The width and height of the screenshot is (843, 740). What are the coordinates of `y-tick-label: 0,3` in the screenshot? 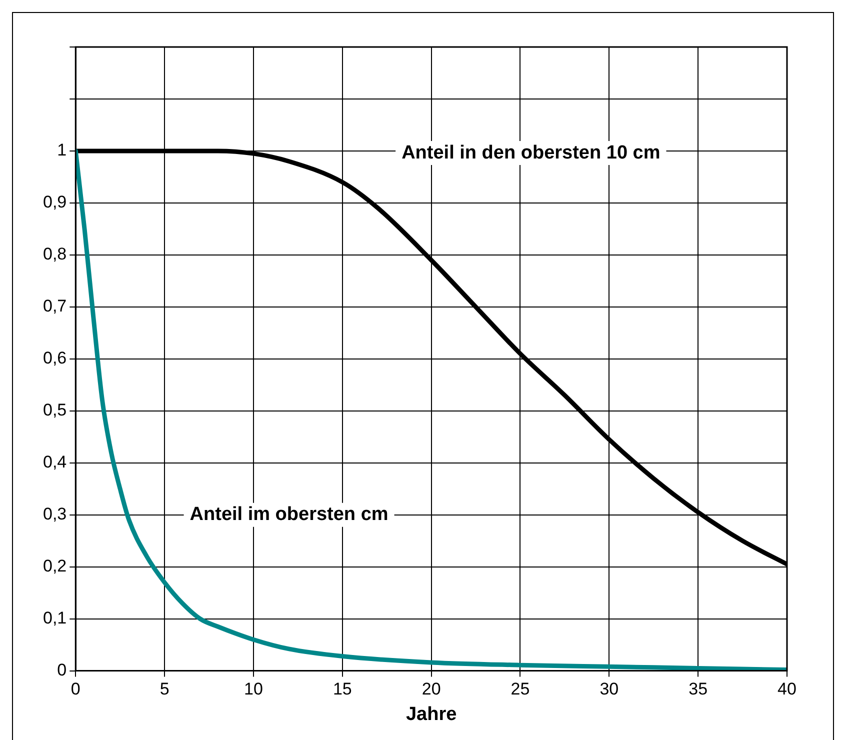 It's located at (54, 514).